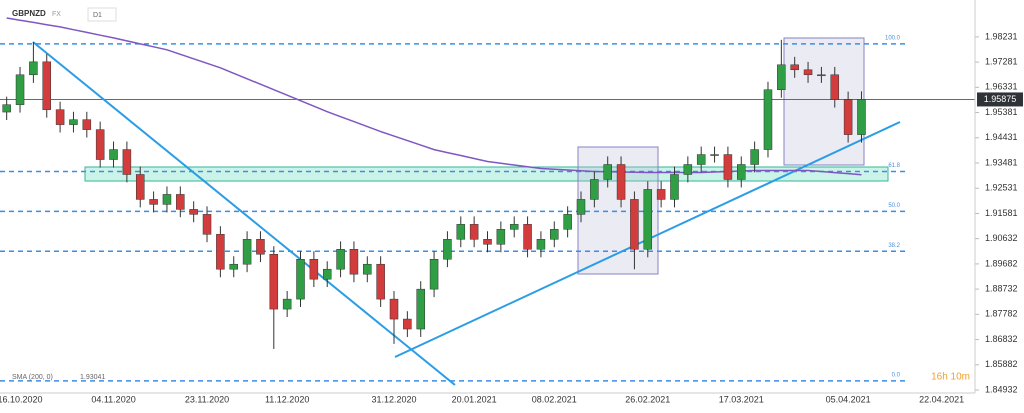 The height and width of the screenshot is (413, 1024). I want to click on timer: 16h 10m, so click(950, 377).